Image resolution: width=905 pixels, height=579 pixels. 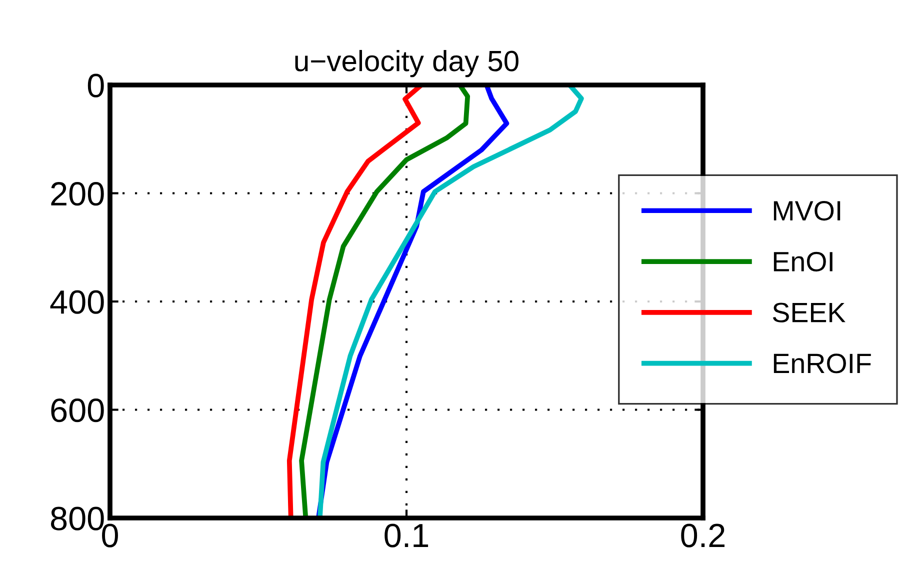 I want to click on y-tick-label: 800, so click(x=77, y=518).